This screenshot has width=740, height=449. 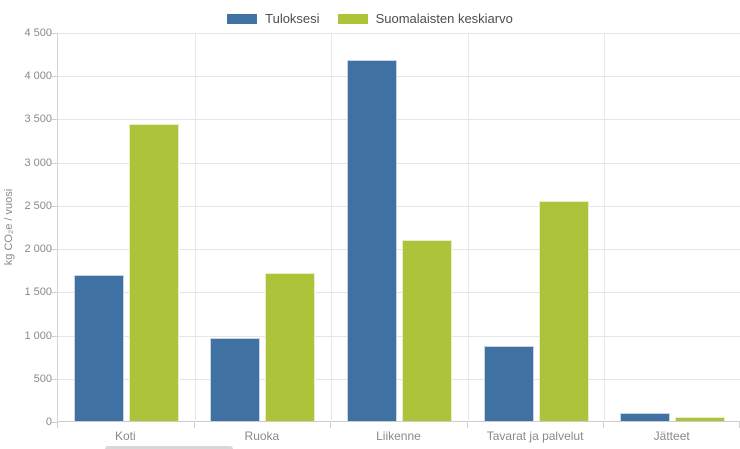 I want to click on legend-item-suomalaisten-keskiarvo: Suomalaisten keskiarvo, so click(x=425, y=18).